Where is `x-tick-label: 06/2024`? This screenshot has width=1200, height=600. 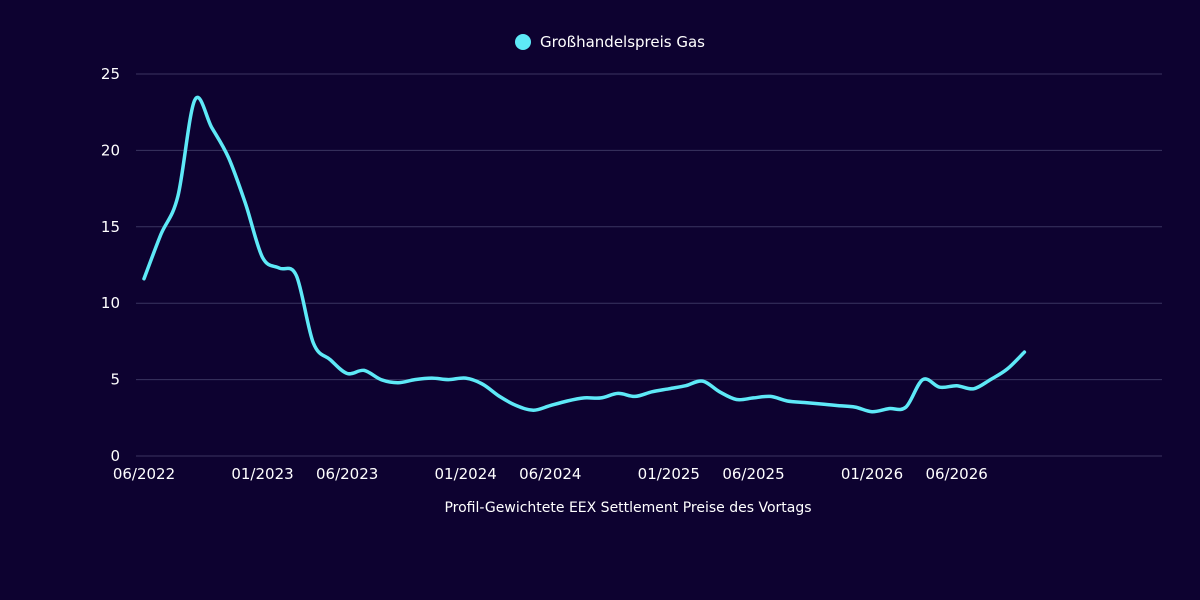 x-tick-label: 06/2024 is located at coordinates (550, 474).